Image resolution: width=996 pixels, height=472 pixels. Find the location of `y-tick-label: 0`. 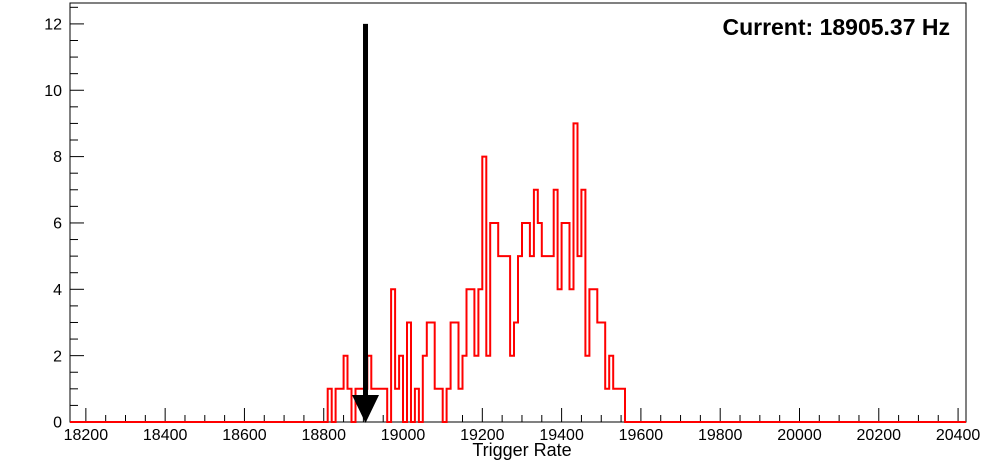

y-tick-label: 0 is located at coordinates (57, 423).